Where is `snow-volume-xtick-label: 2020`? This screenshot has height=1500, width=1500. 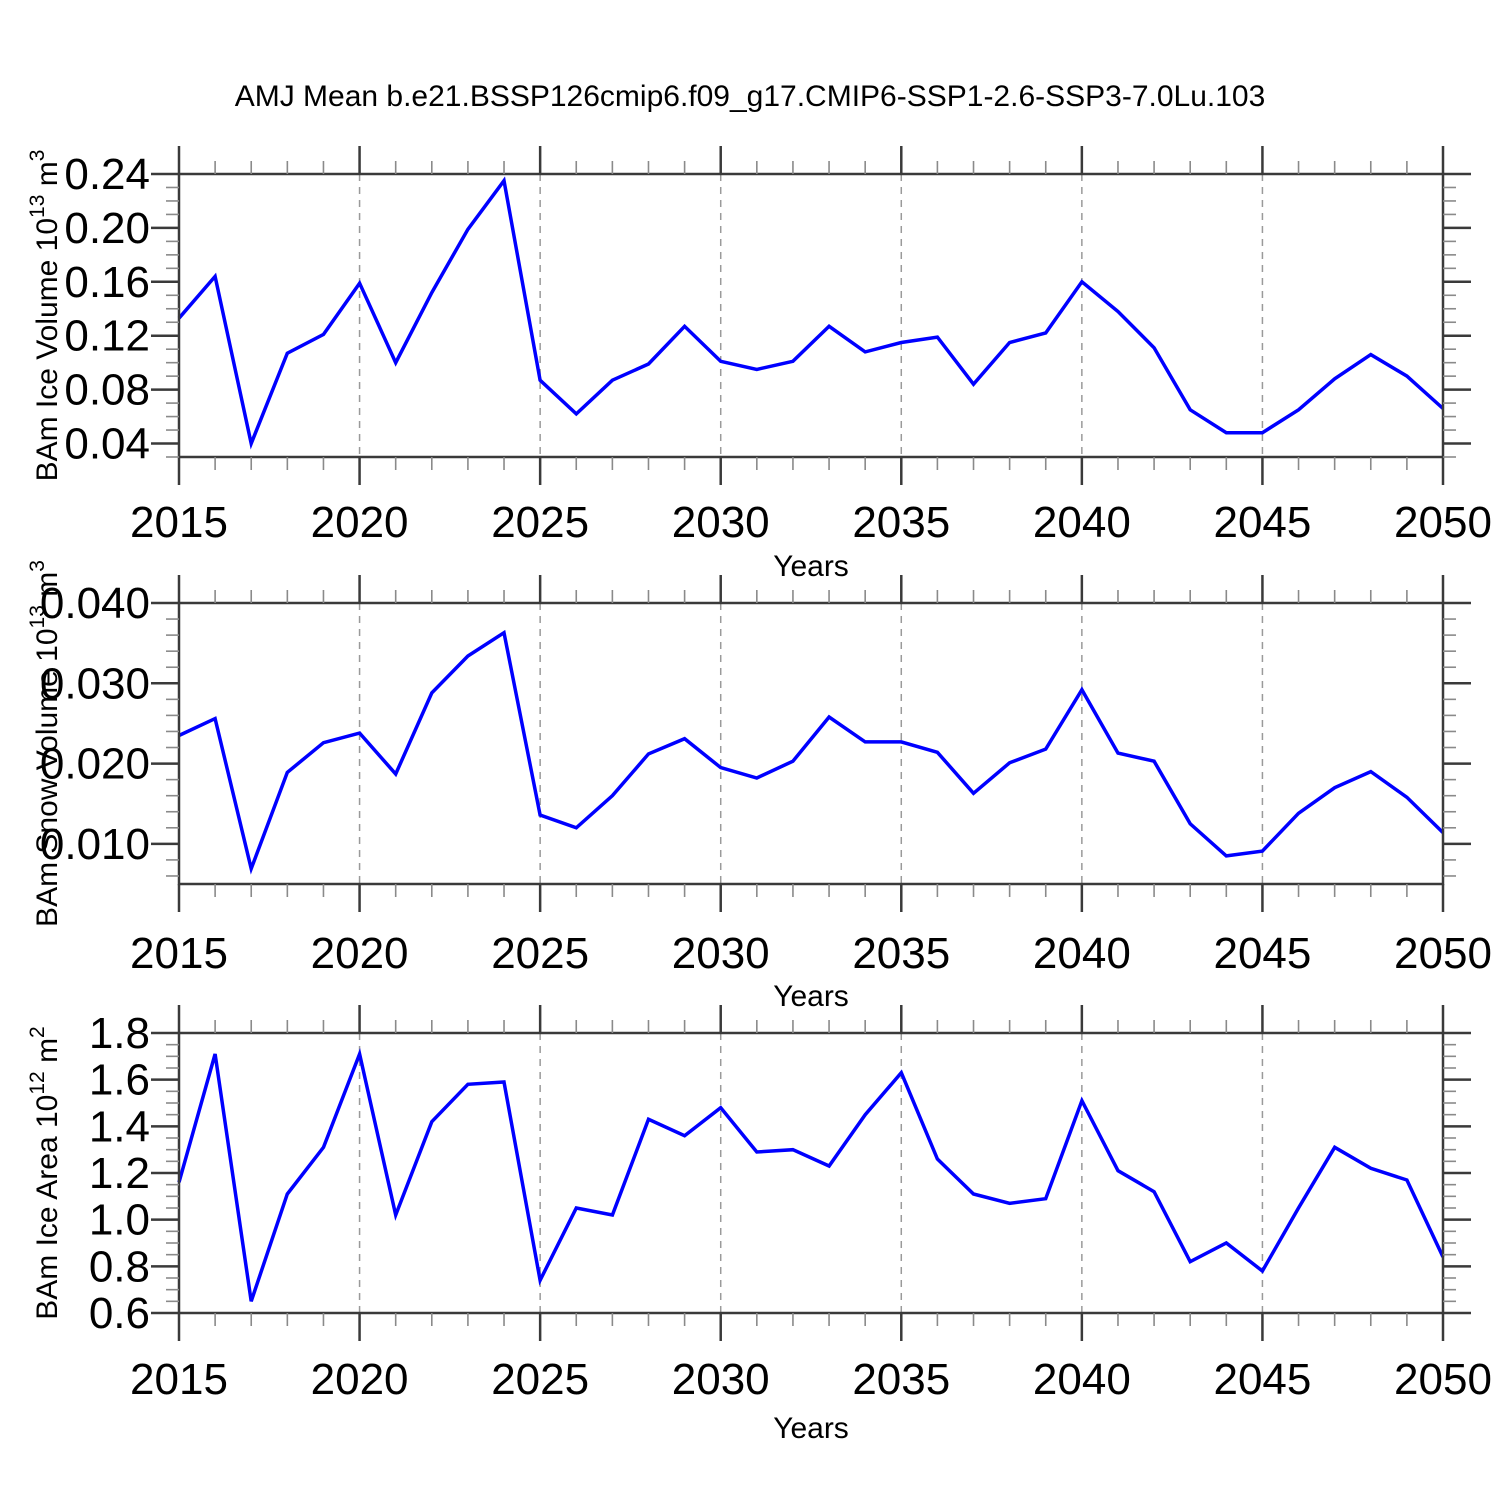
snow-volume-xtick-label: 2020 is located at coordinates (360, 953).